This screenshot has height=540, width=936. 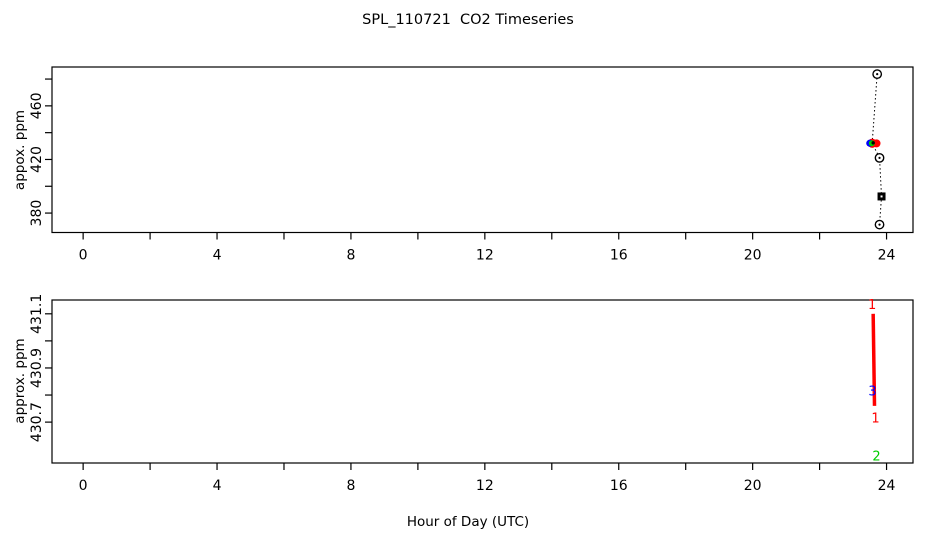 I want to click on y-tick-label: 420, so click(x=37, y=159).